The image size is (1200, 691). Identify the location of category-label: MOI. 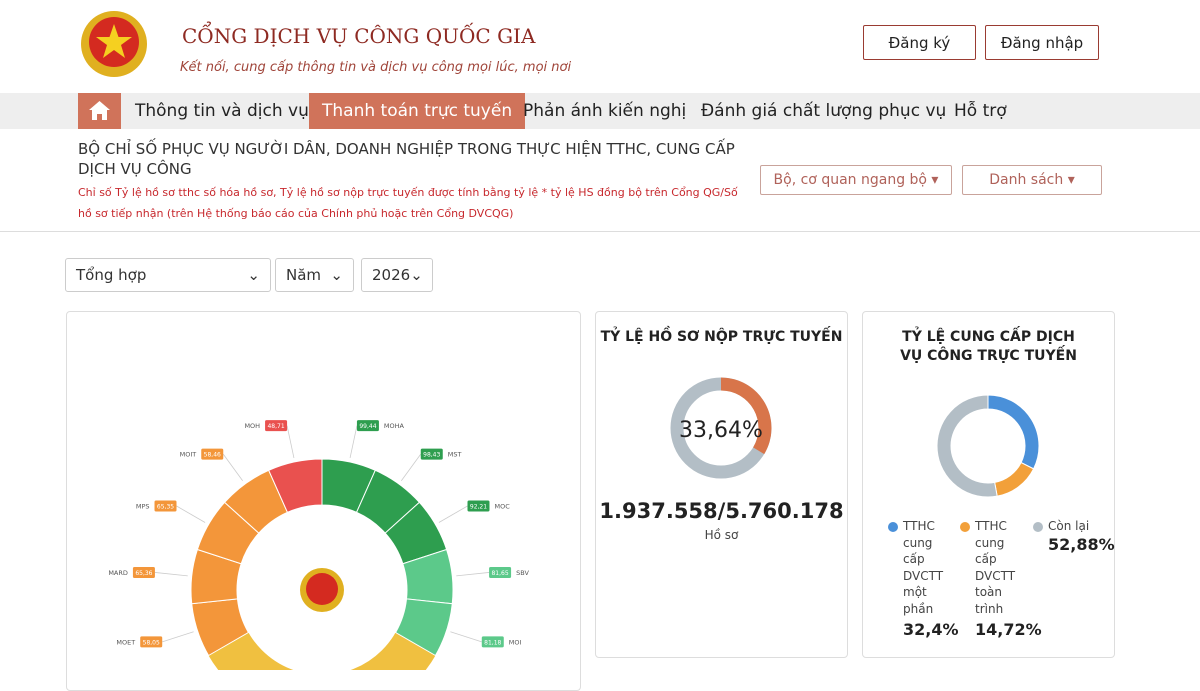
(515, 642).